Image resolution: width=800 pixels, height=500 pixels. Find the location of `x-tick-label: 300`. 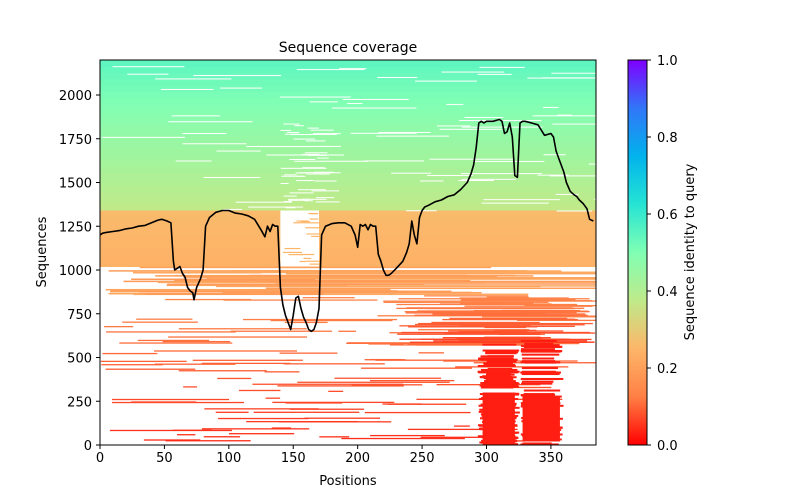

x-tick-label: 300 is located at coordinates (486, 458).